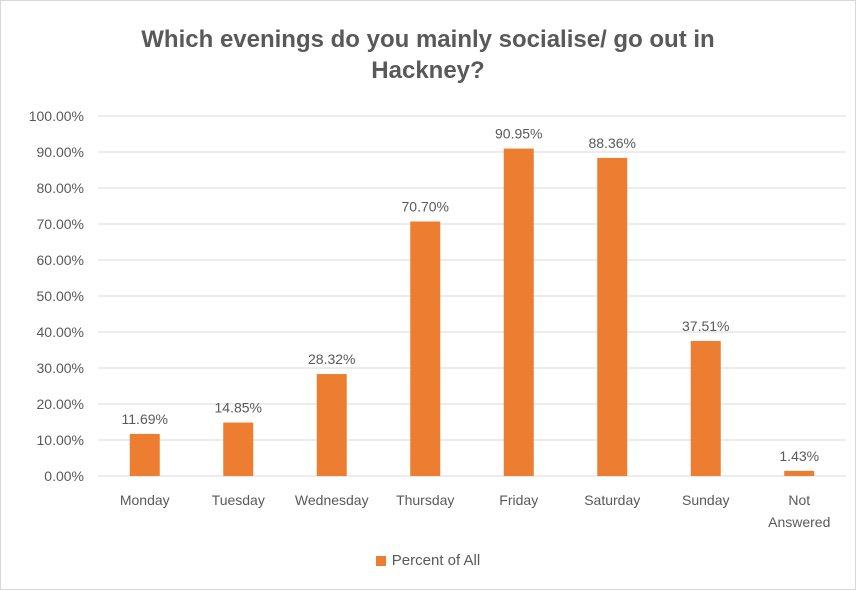 The width and height of the screenshot is (856, 590). Describe the element at coordinates (332, 500) in the screenshot. I see `x-tick-label: Wednesday` at that location.